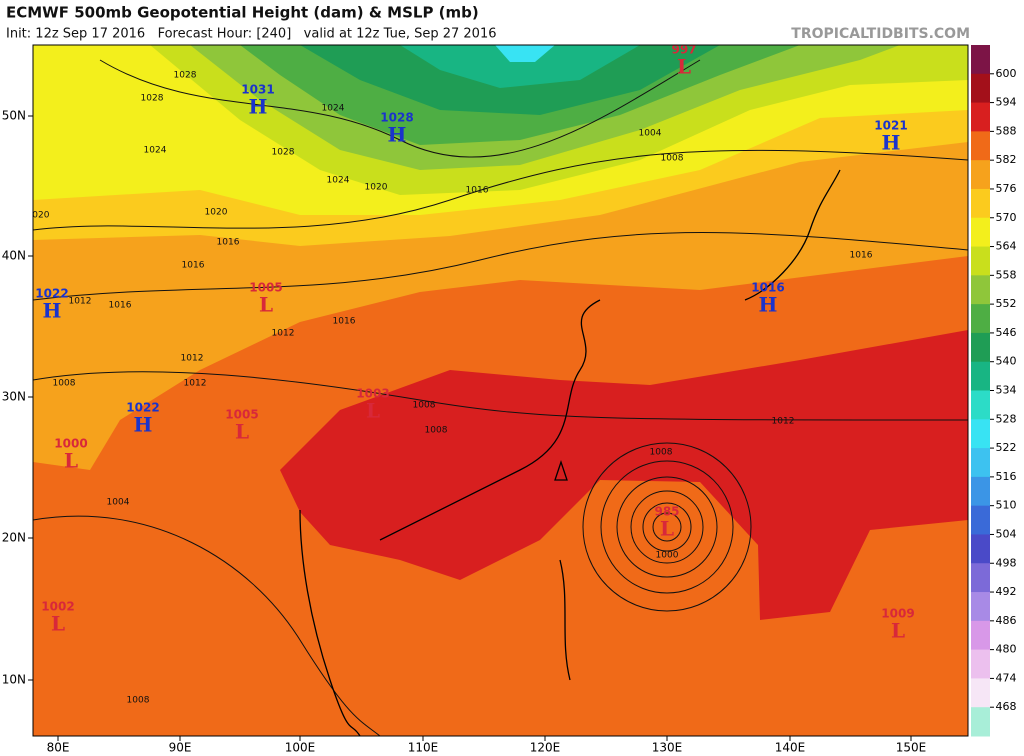 This screenshot has height=756, width=1024. I want to click on center-value: 1002, so click(57, 607).